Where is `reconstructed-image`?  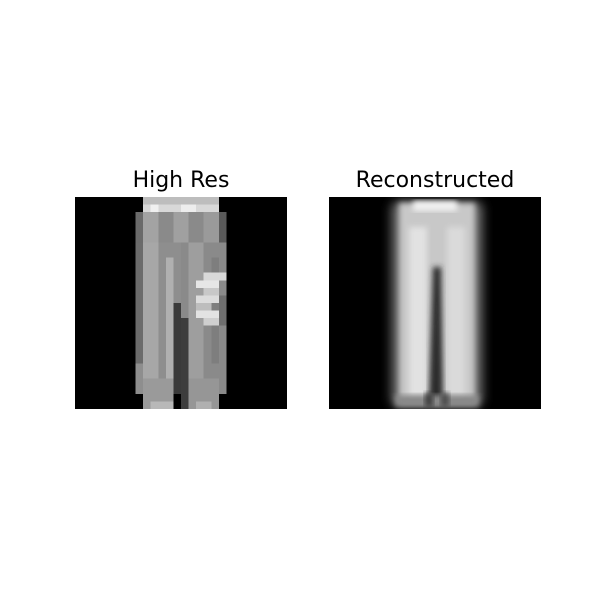
reconstructed-image is located at coordinates (435, 303).